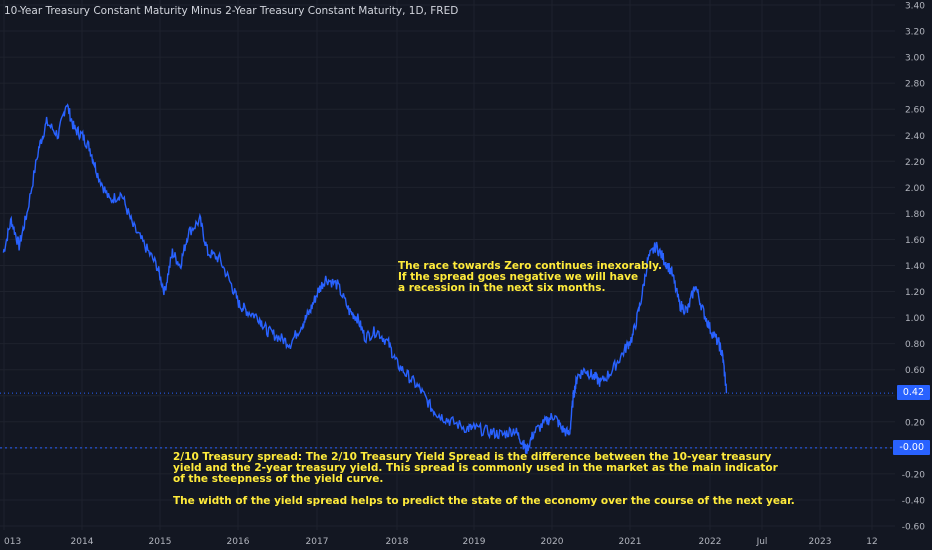 The height and width of the screenshot is (550, 932). What do you see at coordinates (915, 163) in the screenshot?
I see `y-tick-label: 2.20` at bounding box center [915, 163].